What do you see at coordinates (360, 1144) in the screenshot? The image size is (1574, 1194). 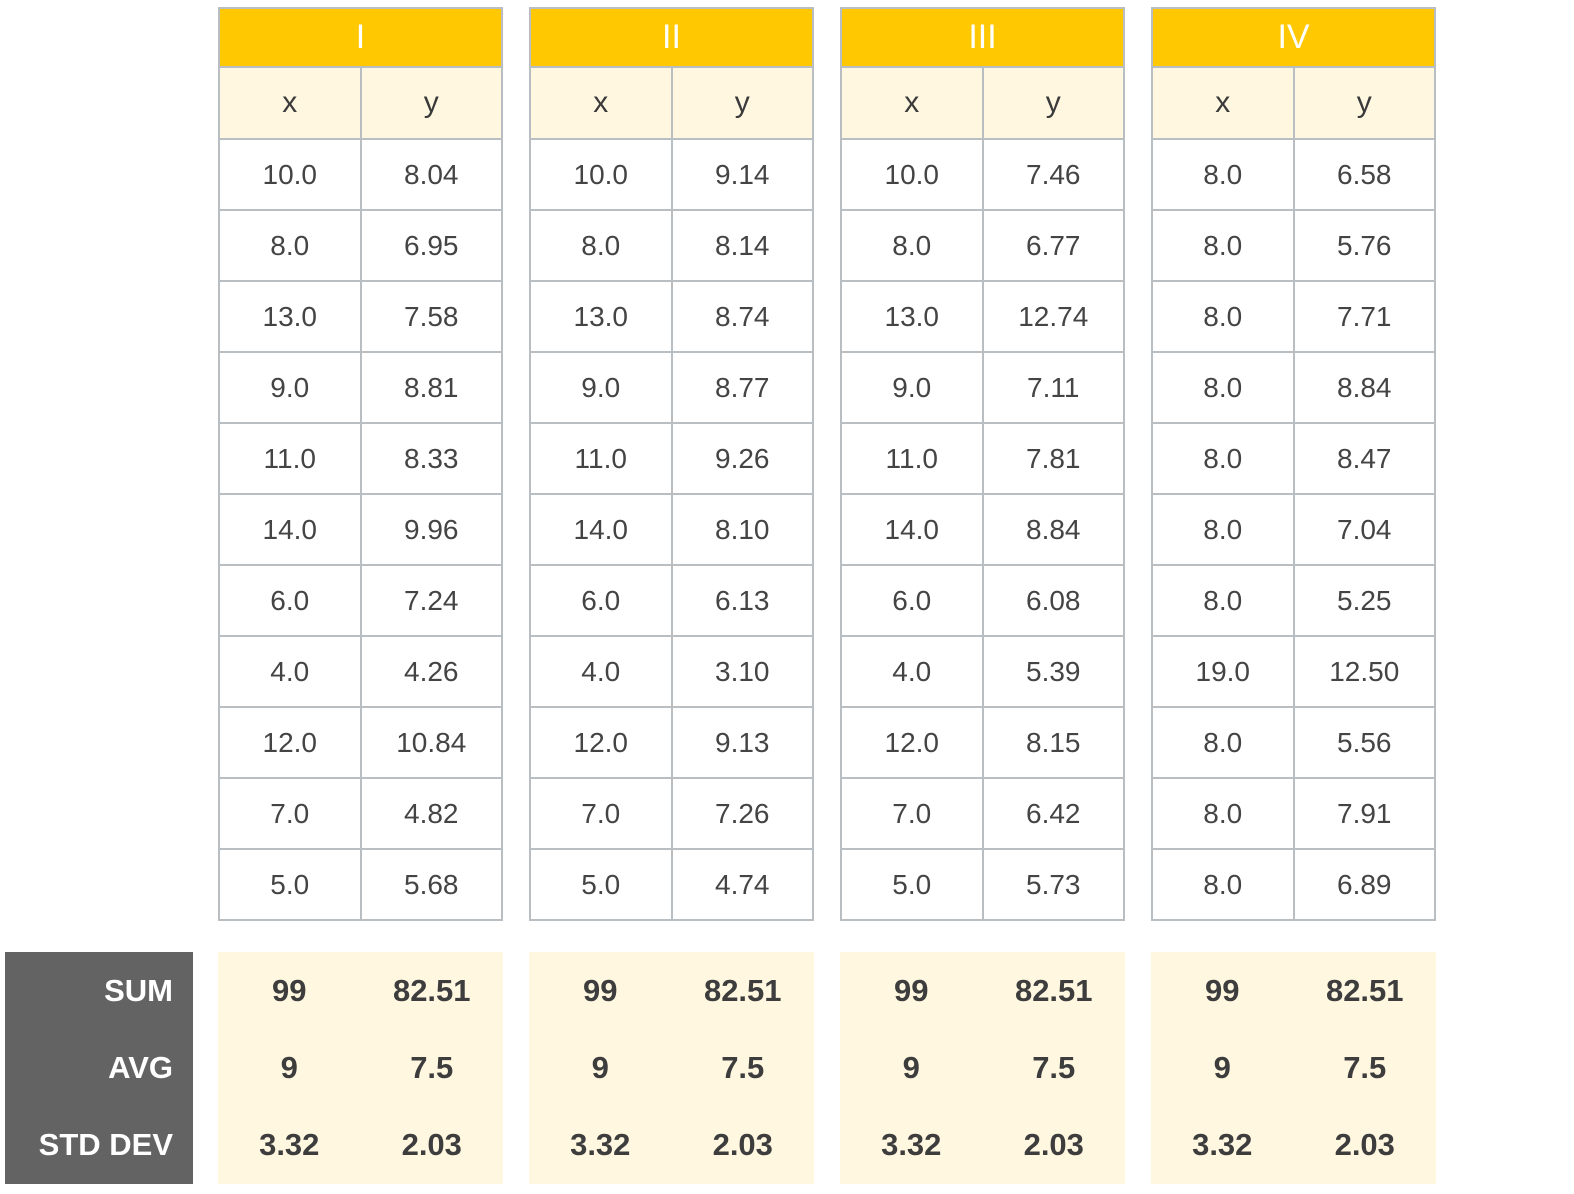 I see `stats-row-std: 3.32 2.03` at bounding box center [360, 1144].